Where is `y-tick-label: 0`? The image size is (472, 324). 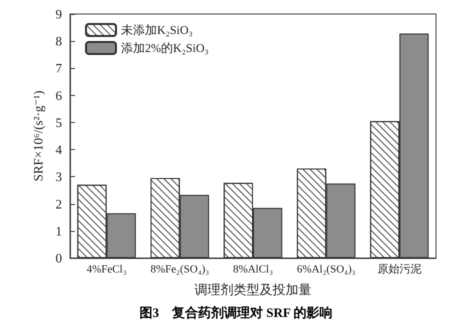
y-tick-label: 0 is located at coordinates (59, 258).